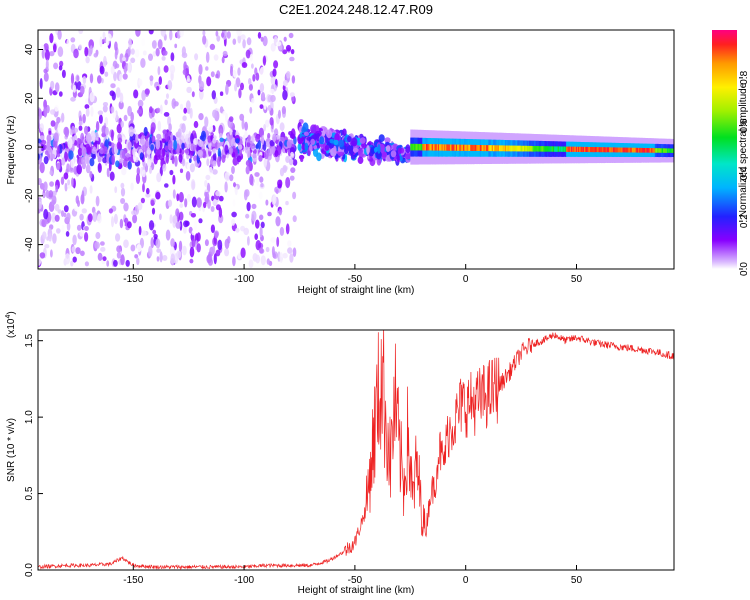 The image size is (750, 600). Describe the element at coordinates (744, 173) in the screenshot. I see `colorbar-tick-label: 0.4` at that location.